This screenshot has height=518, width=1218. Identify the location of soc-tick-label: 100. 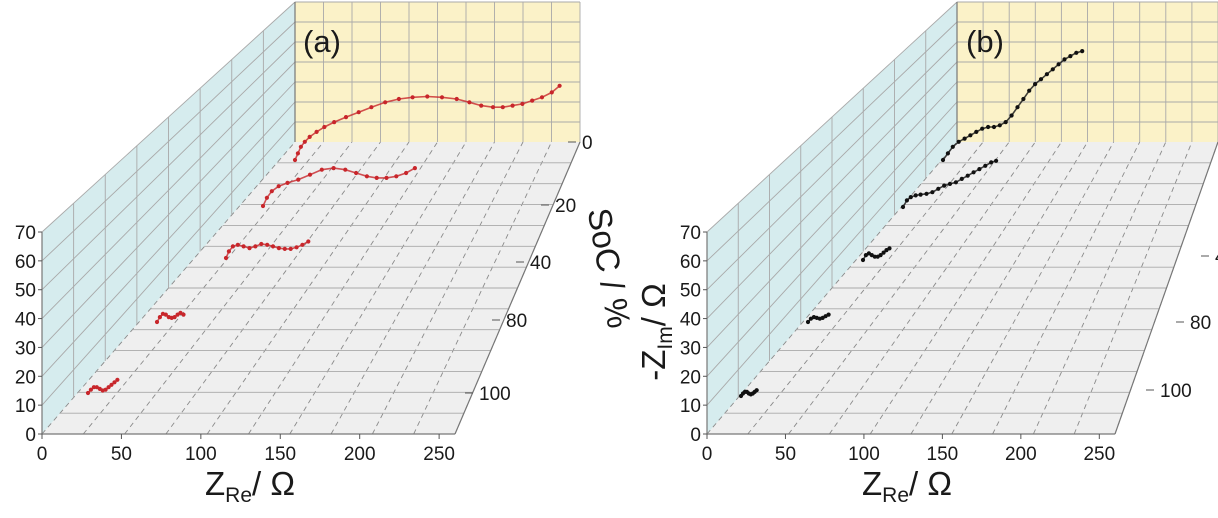
(1176, 391).